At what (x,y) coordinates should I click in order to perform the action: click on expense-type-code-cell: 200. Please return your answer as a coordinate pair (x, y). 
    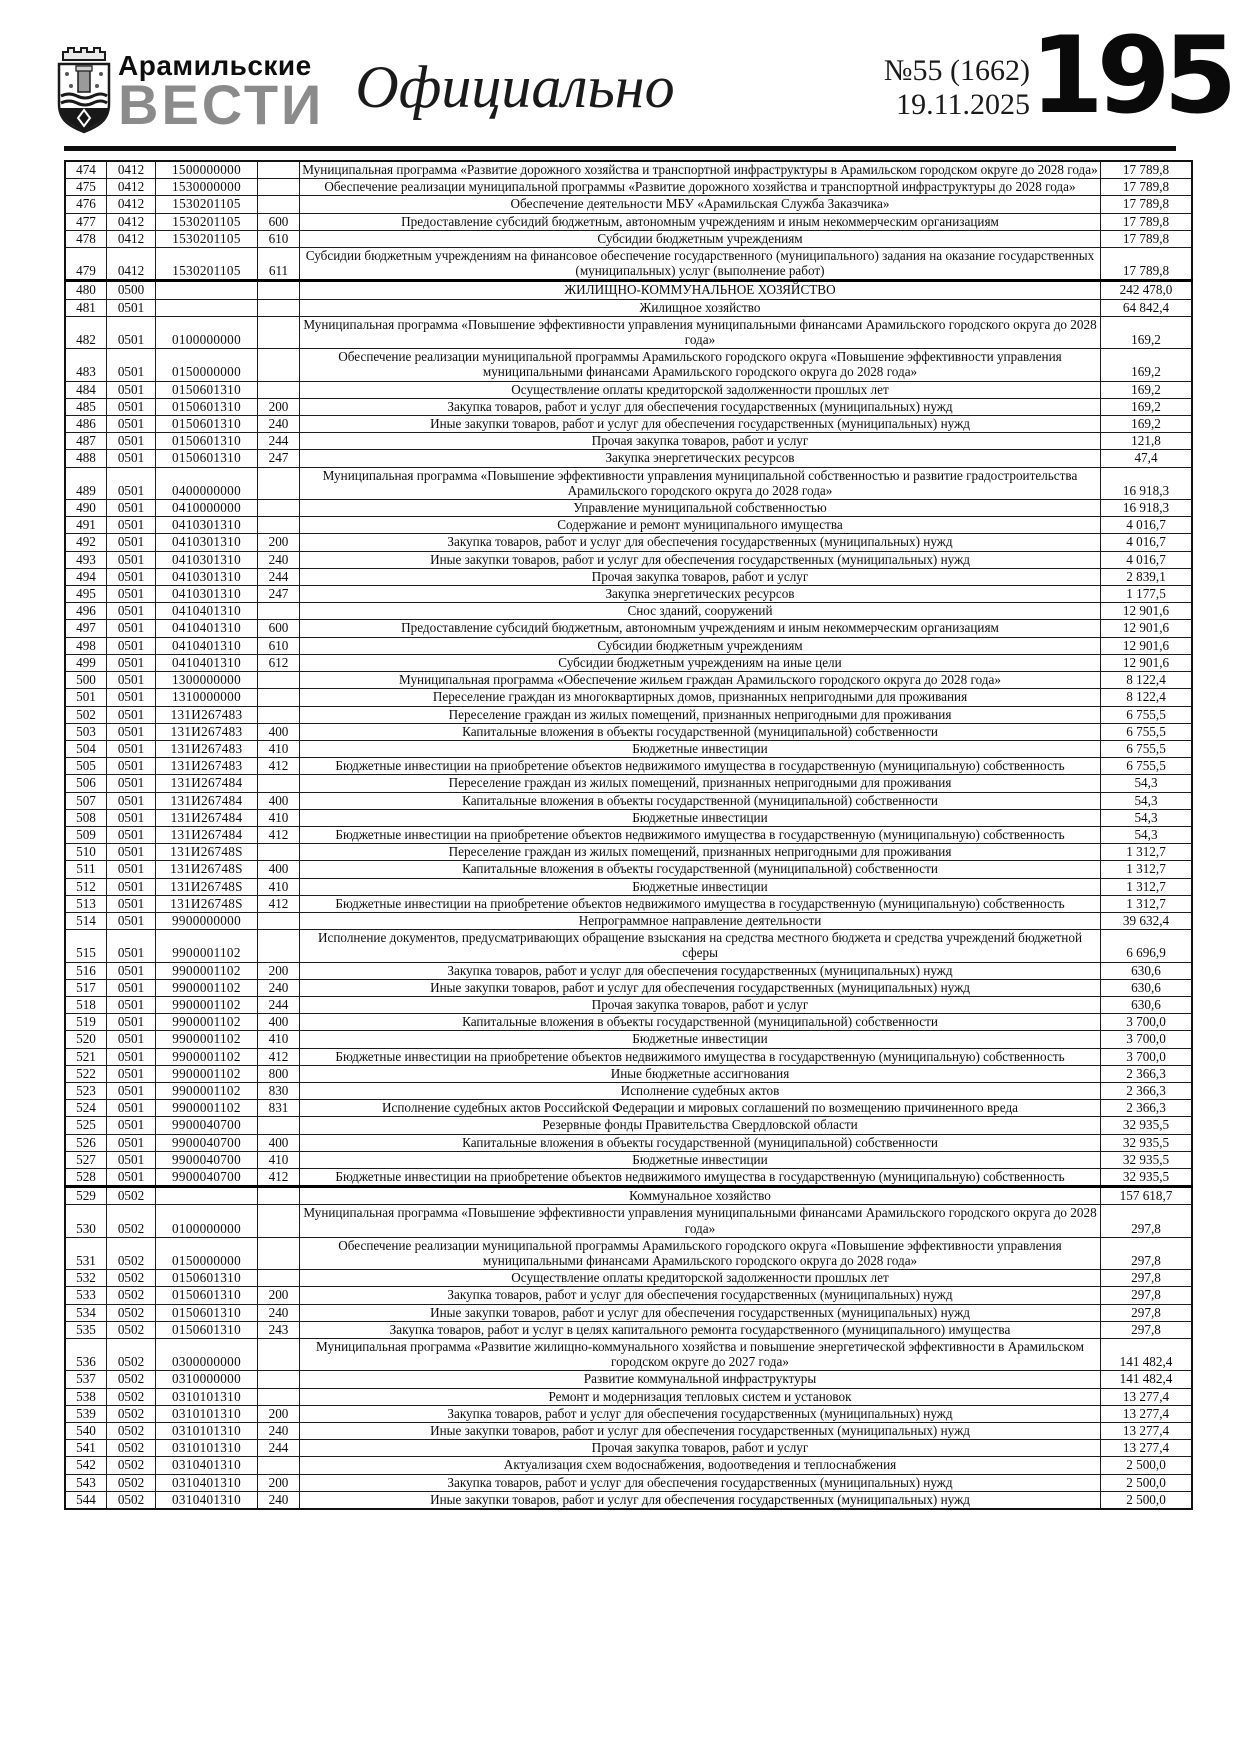
    Looking at the image, I should click on (278, 1295).